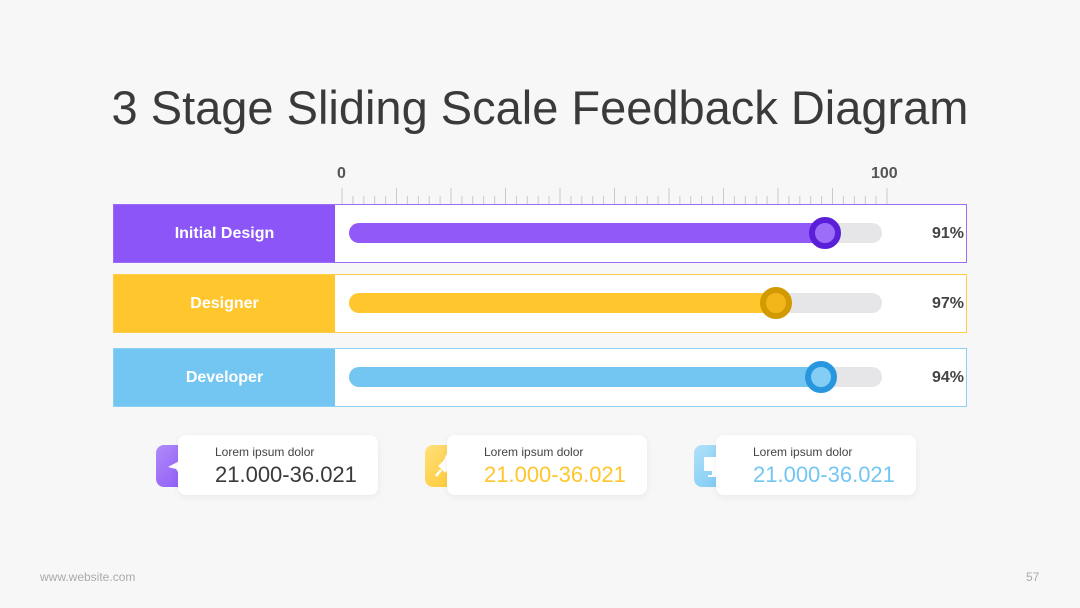  Describe the element at coordinates (947, 377) in the screenshot. I see `percent: 94%` at that location.